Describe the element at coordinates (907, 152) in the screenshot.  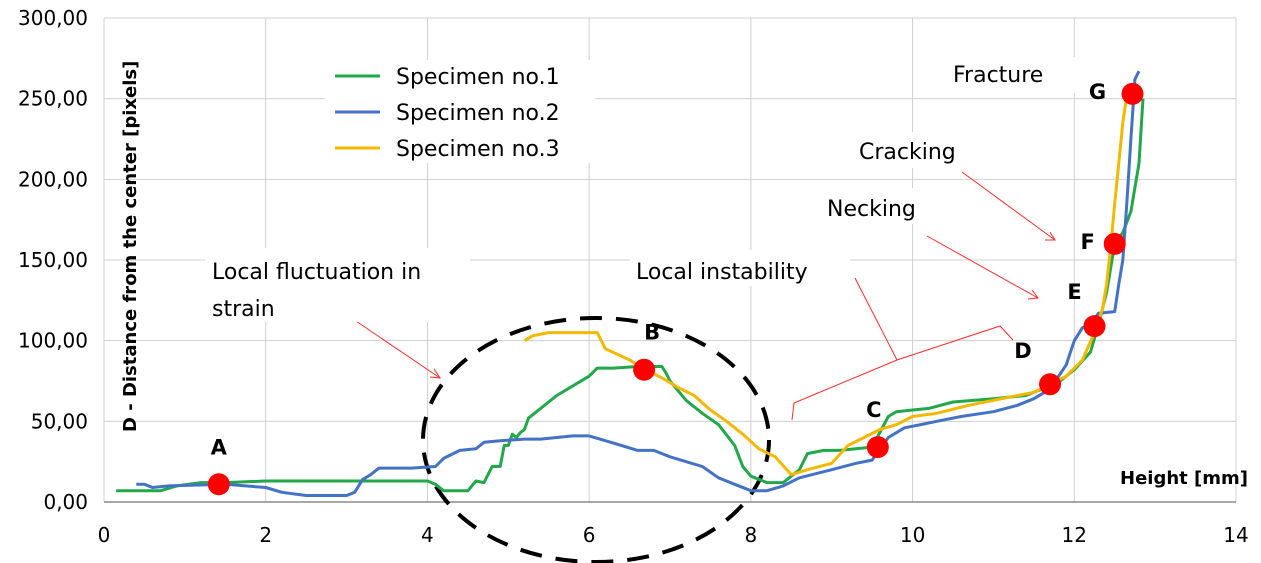
I see `cracking-label: Cracking` at that location.